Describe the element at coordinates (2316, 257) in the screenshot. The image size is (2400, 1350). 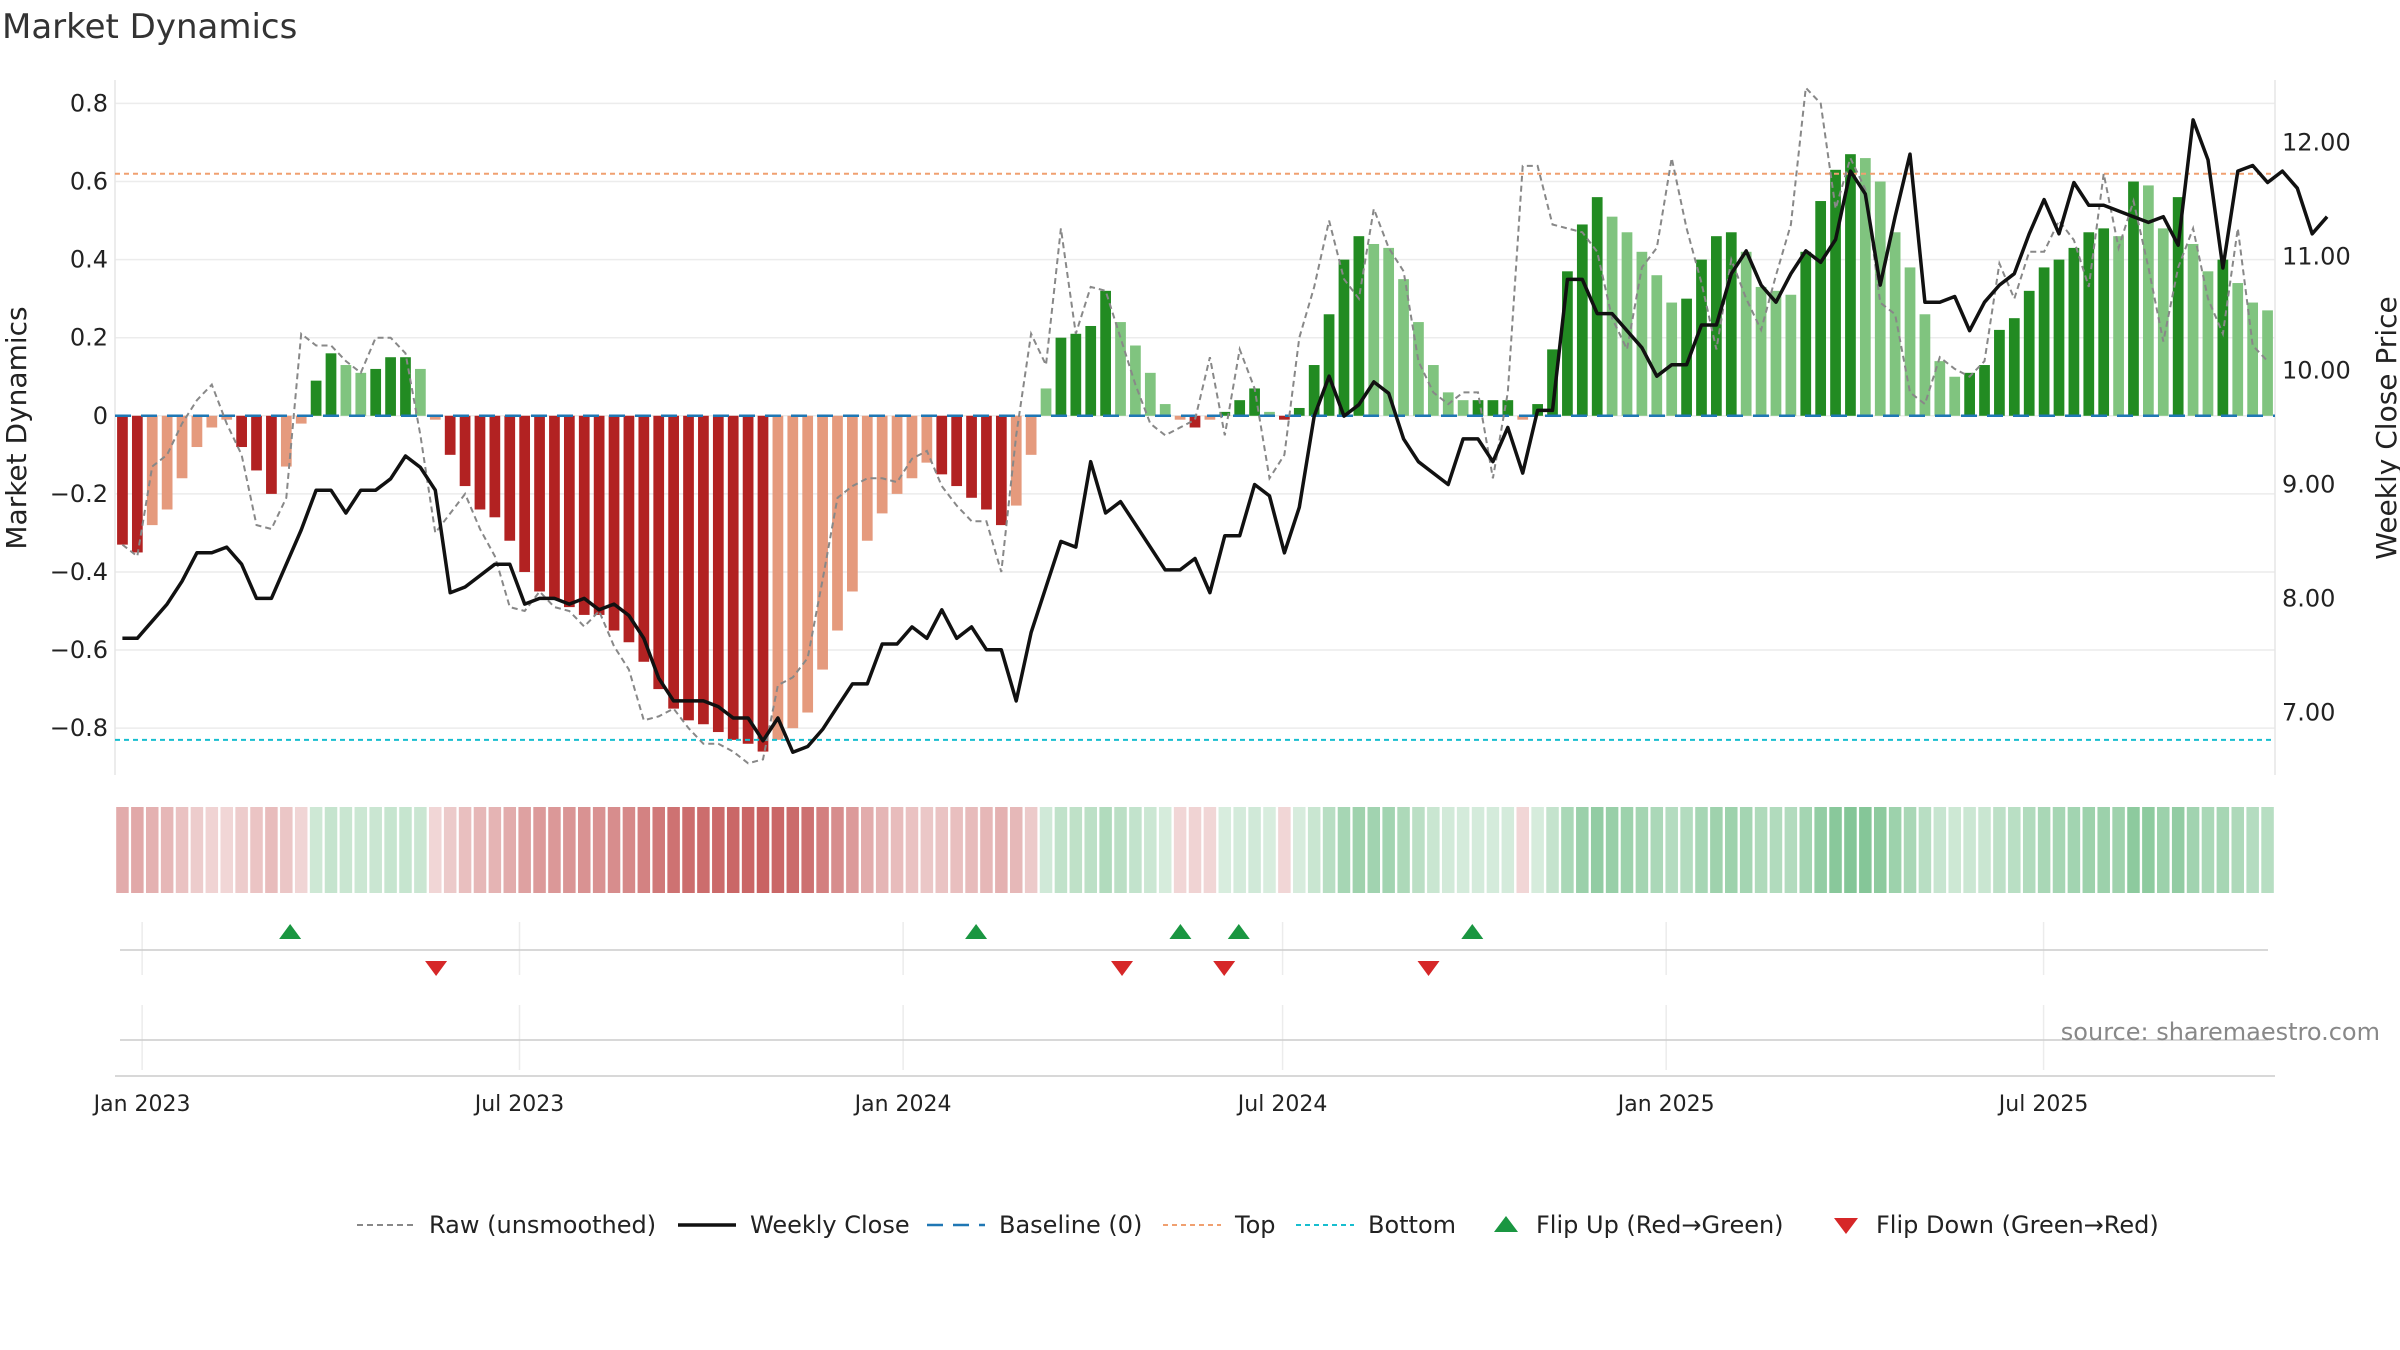
I see `y2-tick-label: 11.00` at that location.